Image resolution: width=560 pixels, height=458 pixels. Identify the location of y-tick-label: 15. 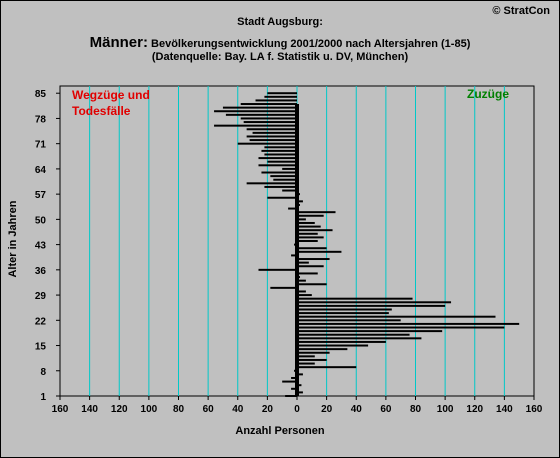
(41, 347).